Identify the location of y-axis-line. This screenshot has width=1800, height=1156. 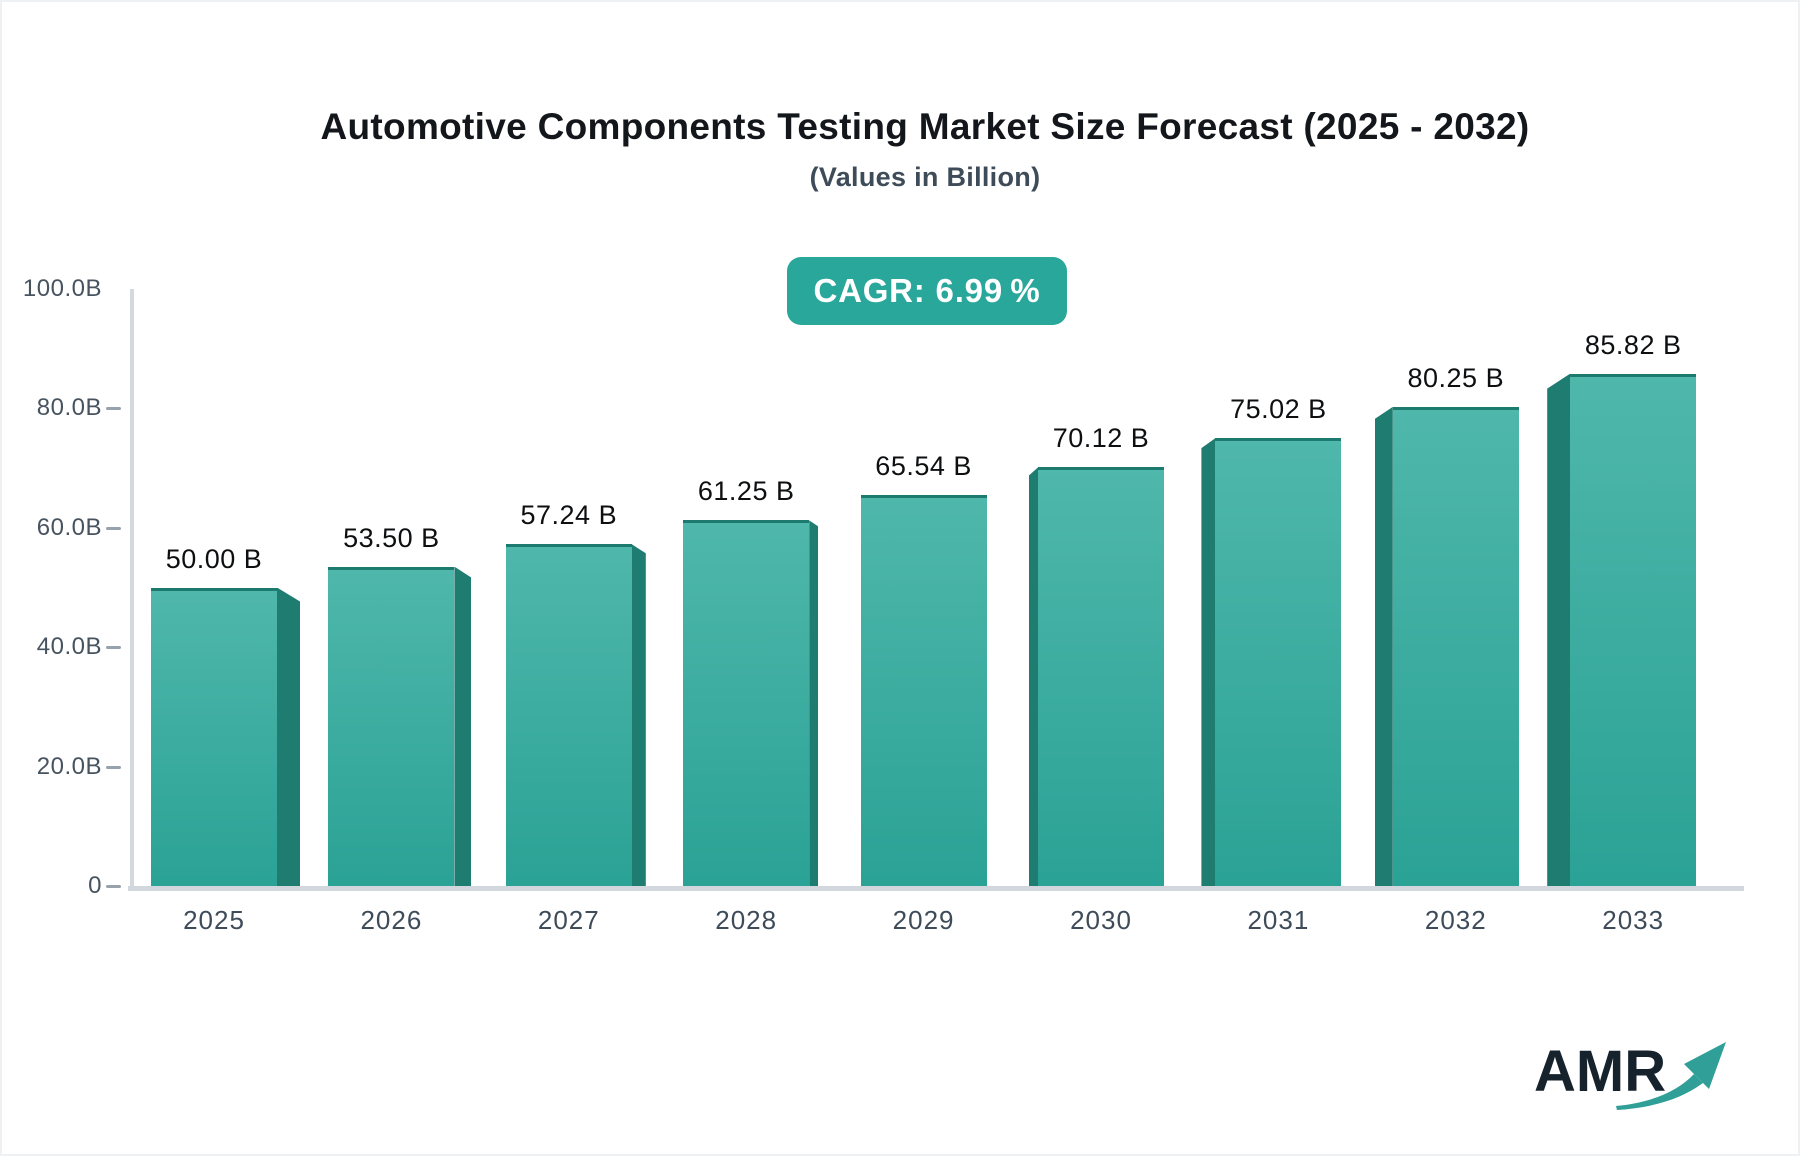
(132, 590).